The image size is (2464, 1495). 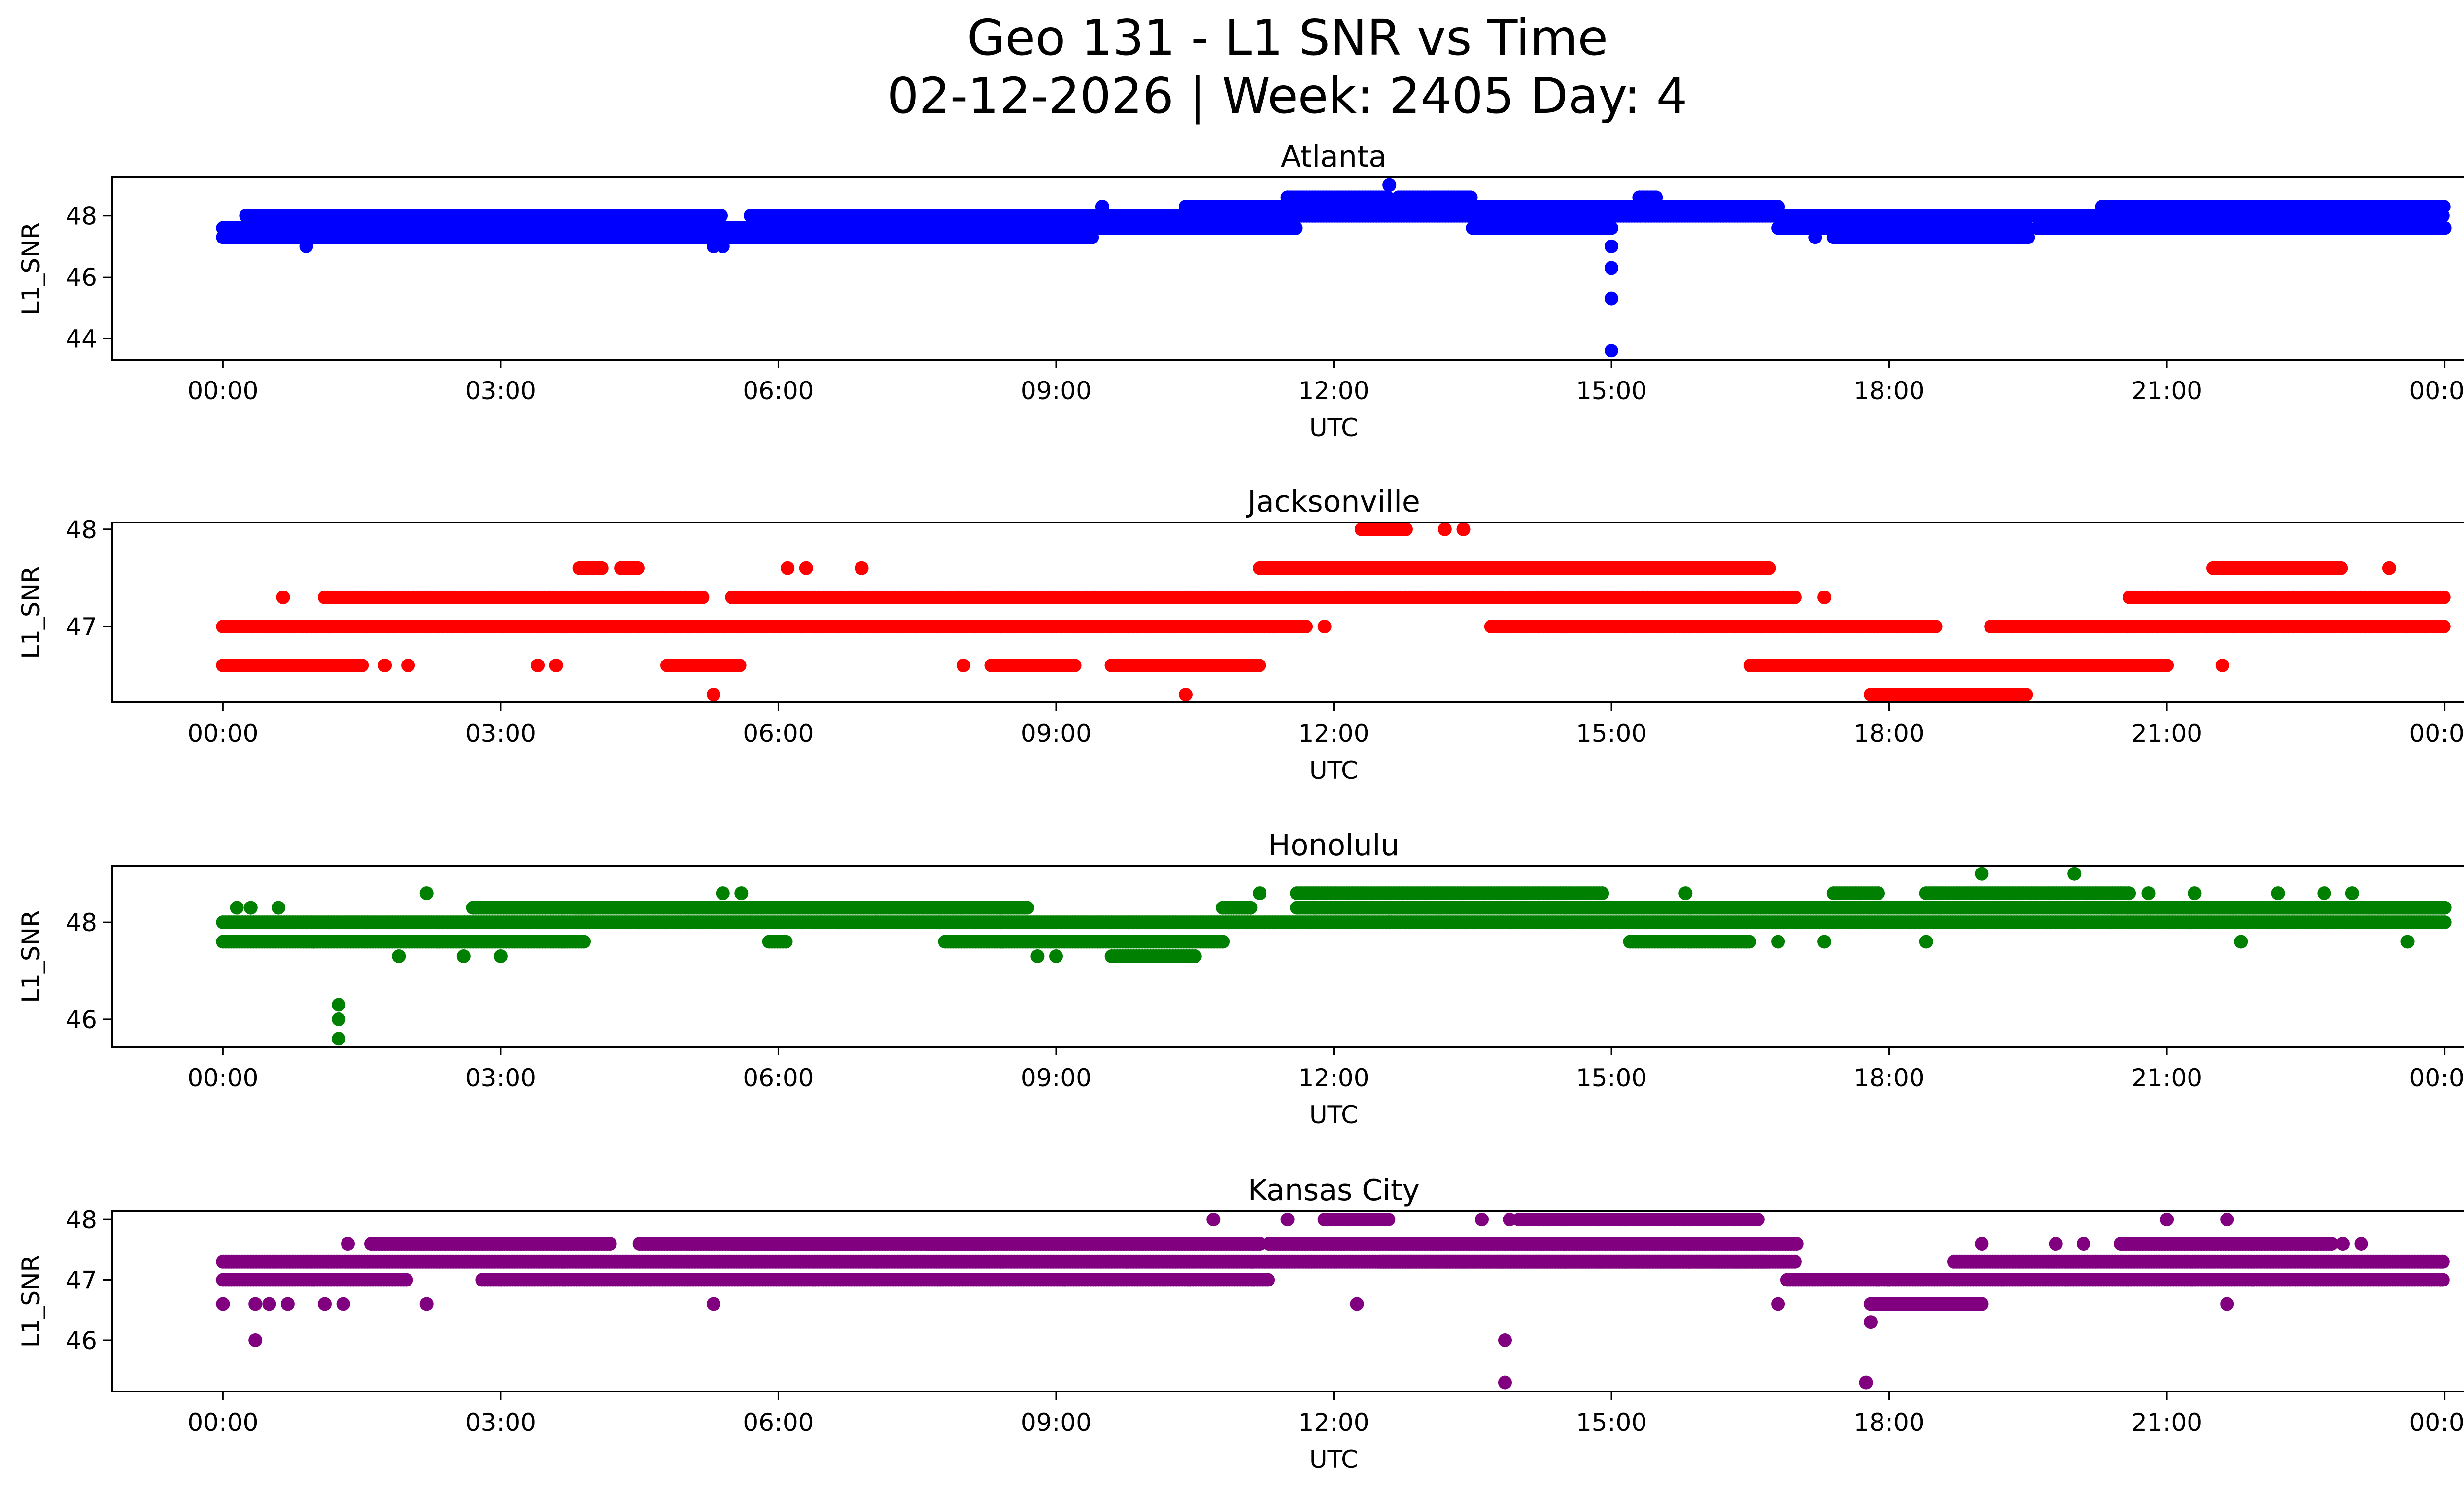 I want to click on subplot-title: Jacksonville, so click(x=1332, y=502).